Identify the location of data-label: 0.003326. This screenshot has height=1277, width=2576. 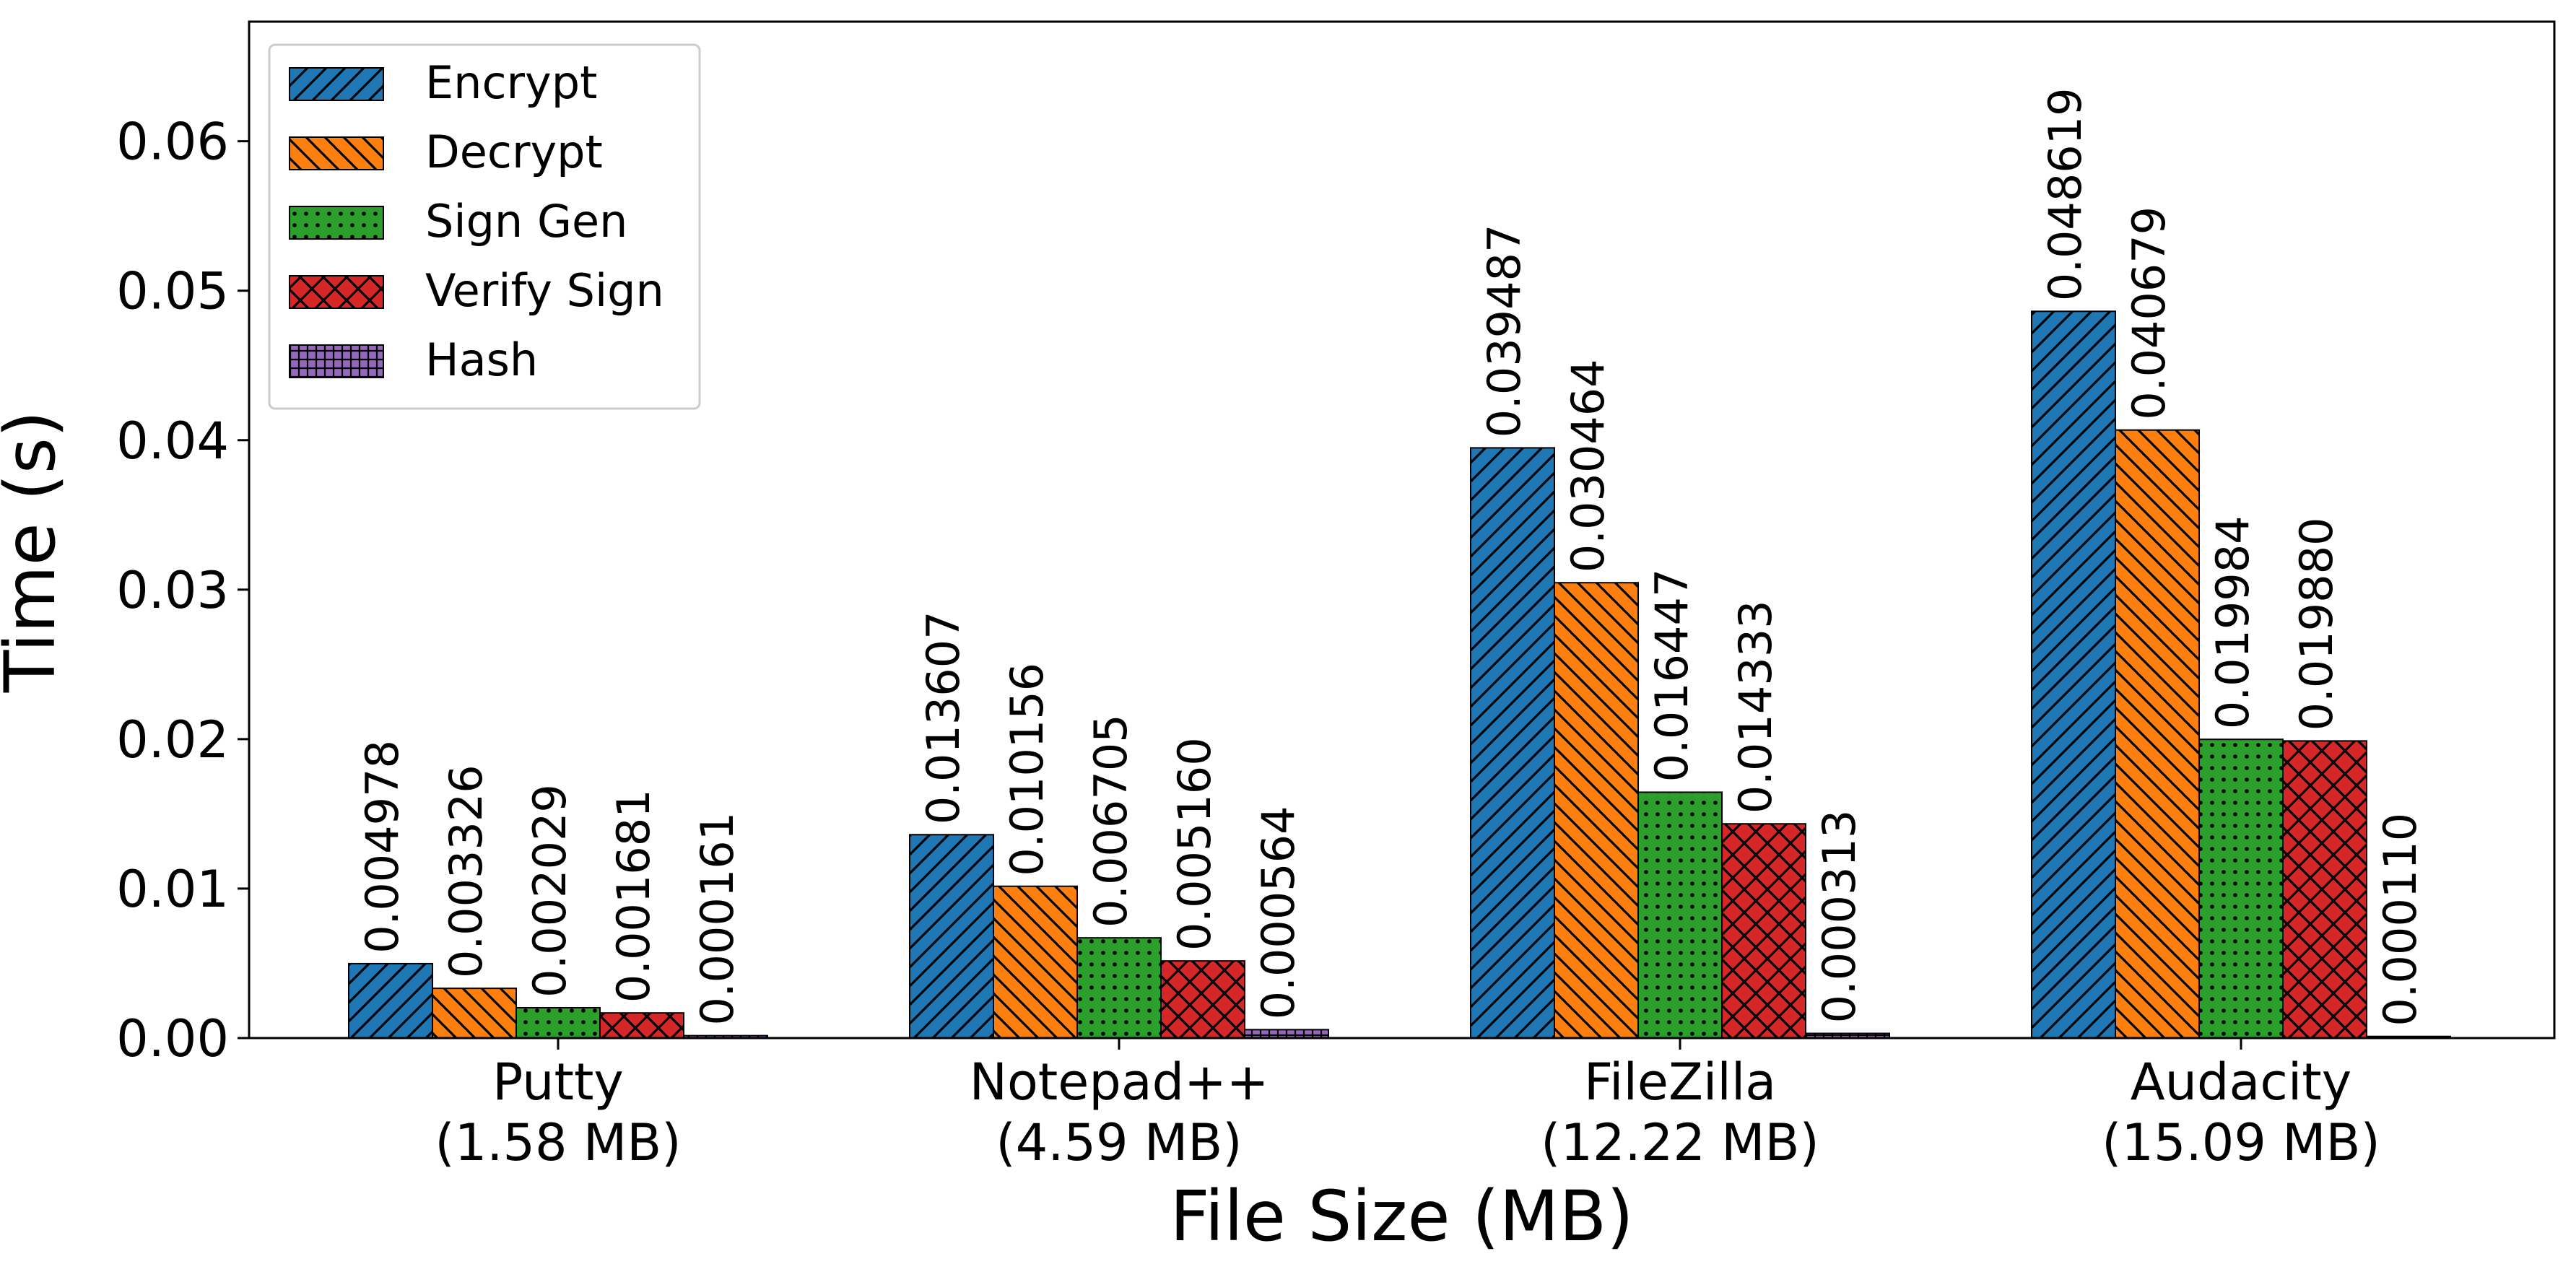
(466, 871).